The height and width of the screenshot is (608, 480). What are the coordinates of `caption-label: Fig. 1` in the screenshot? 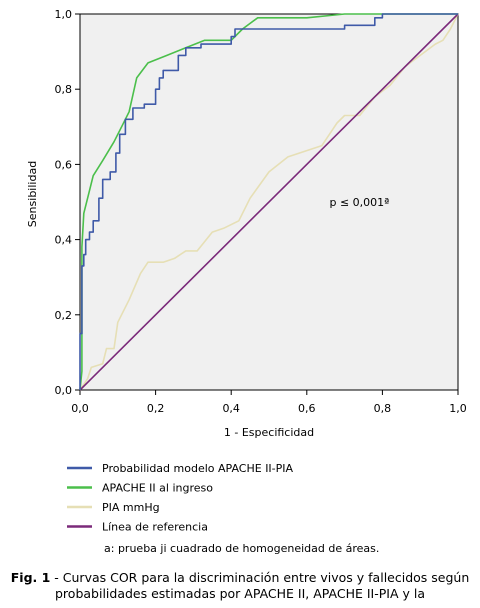 It's located at (30, 577).